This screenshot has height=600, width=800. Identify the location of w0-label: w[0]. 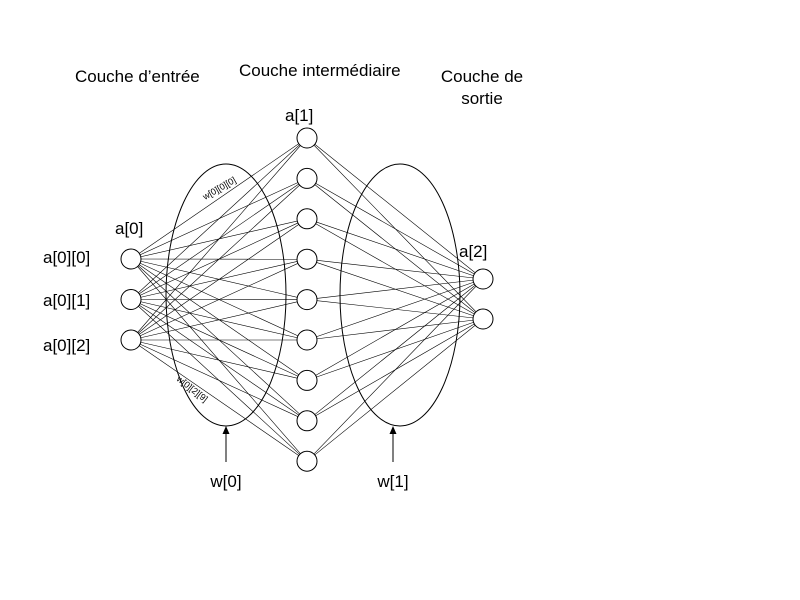
(225, 481).